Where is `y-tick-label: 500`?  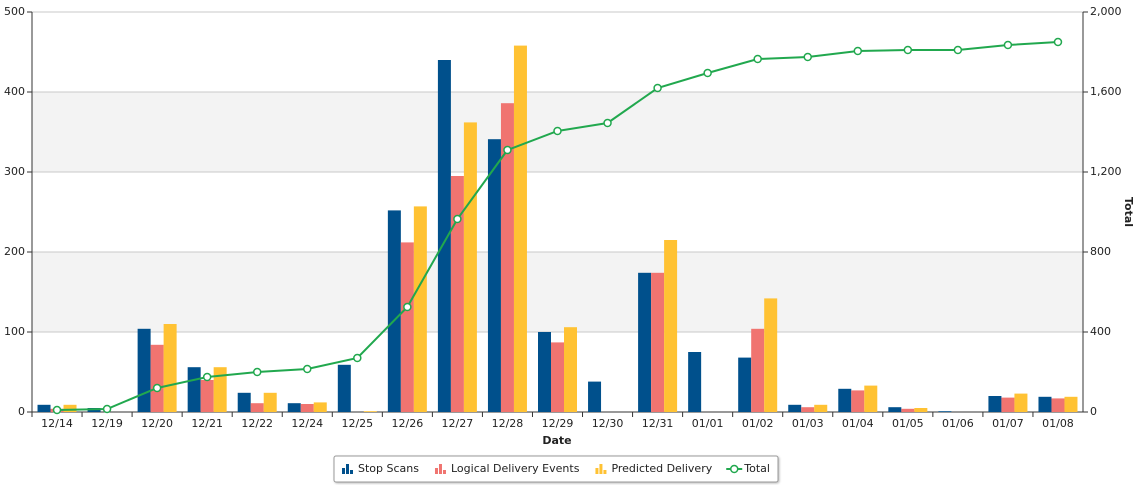 y-tick-label: 500 is located at coordinates (14, 11).